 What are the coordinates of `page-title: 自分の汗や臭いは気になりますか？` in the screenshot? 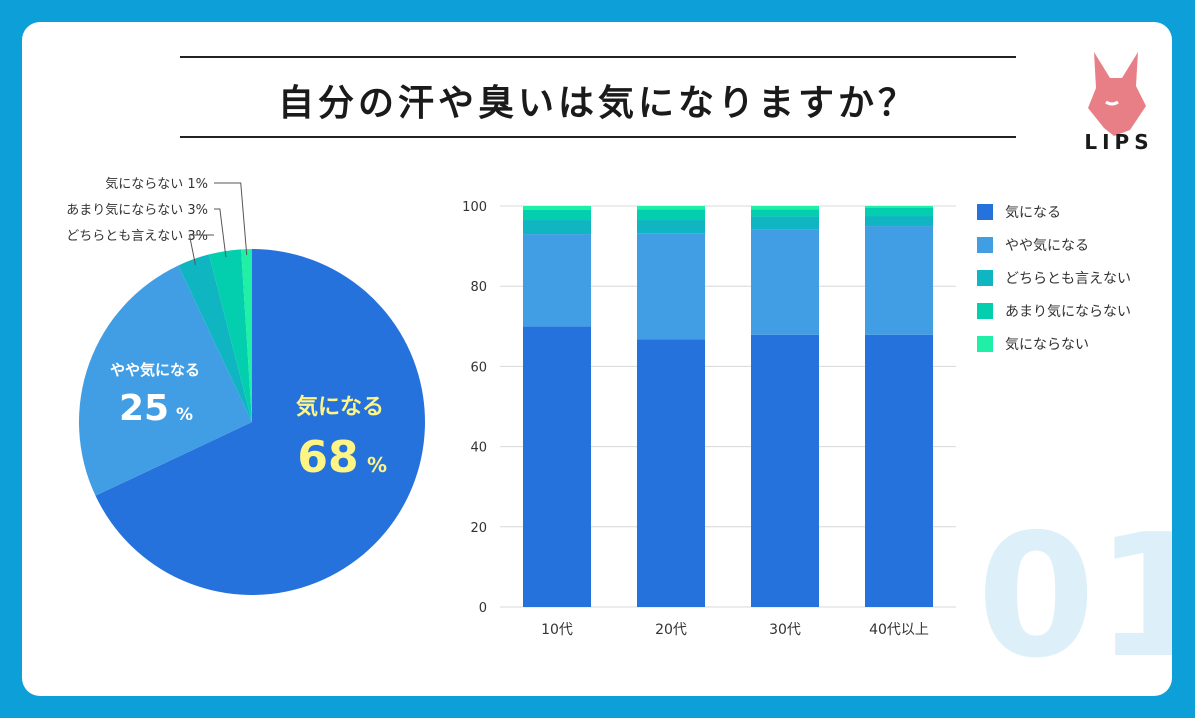 It's located at (597, 103).